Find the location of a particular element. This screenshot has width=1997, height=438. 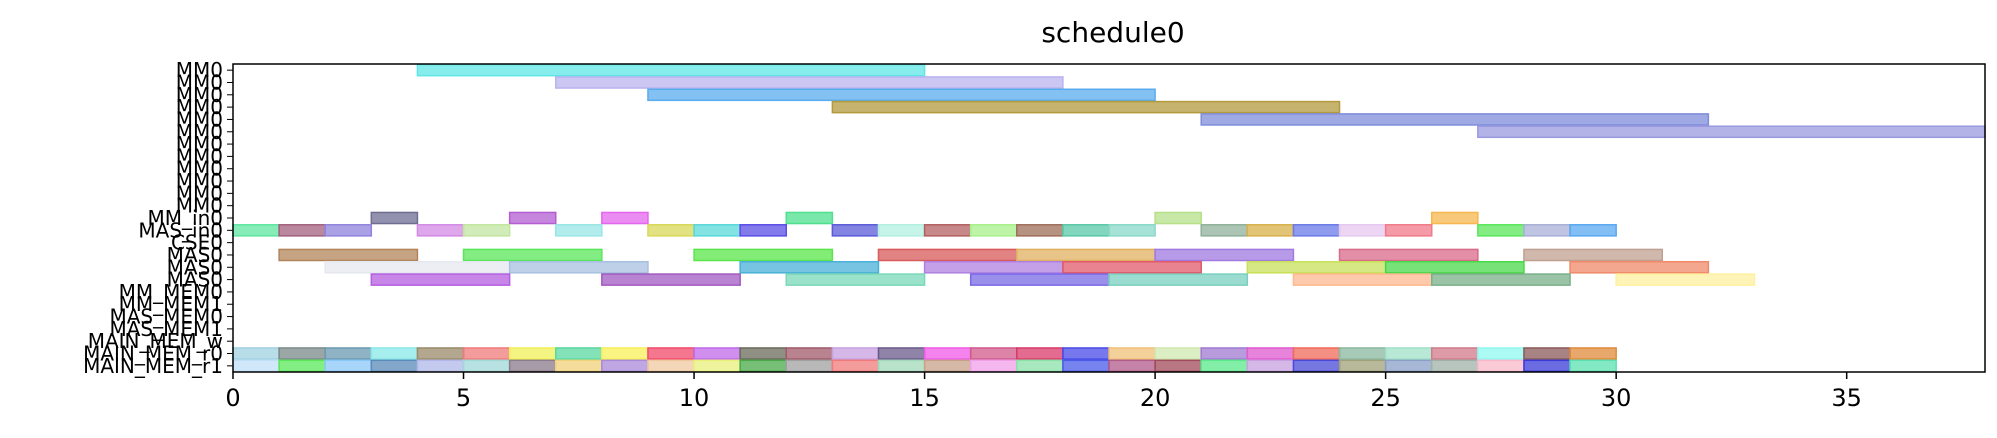

x-tick-label: 25 is located at coordinates (1385, 398).